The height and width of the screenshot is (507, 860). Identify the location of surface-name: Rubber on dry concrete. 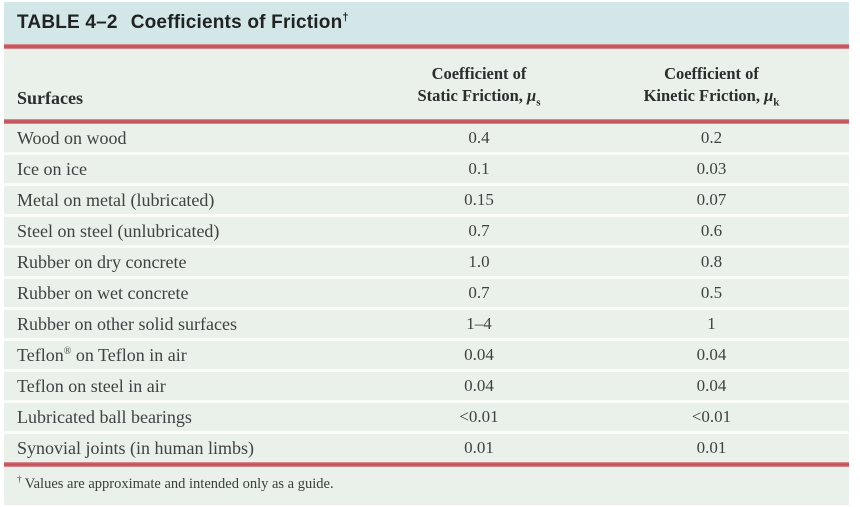
(102, 261).